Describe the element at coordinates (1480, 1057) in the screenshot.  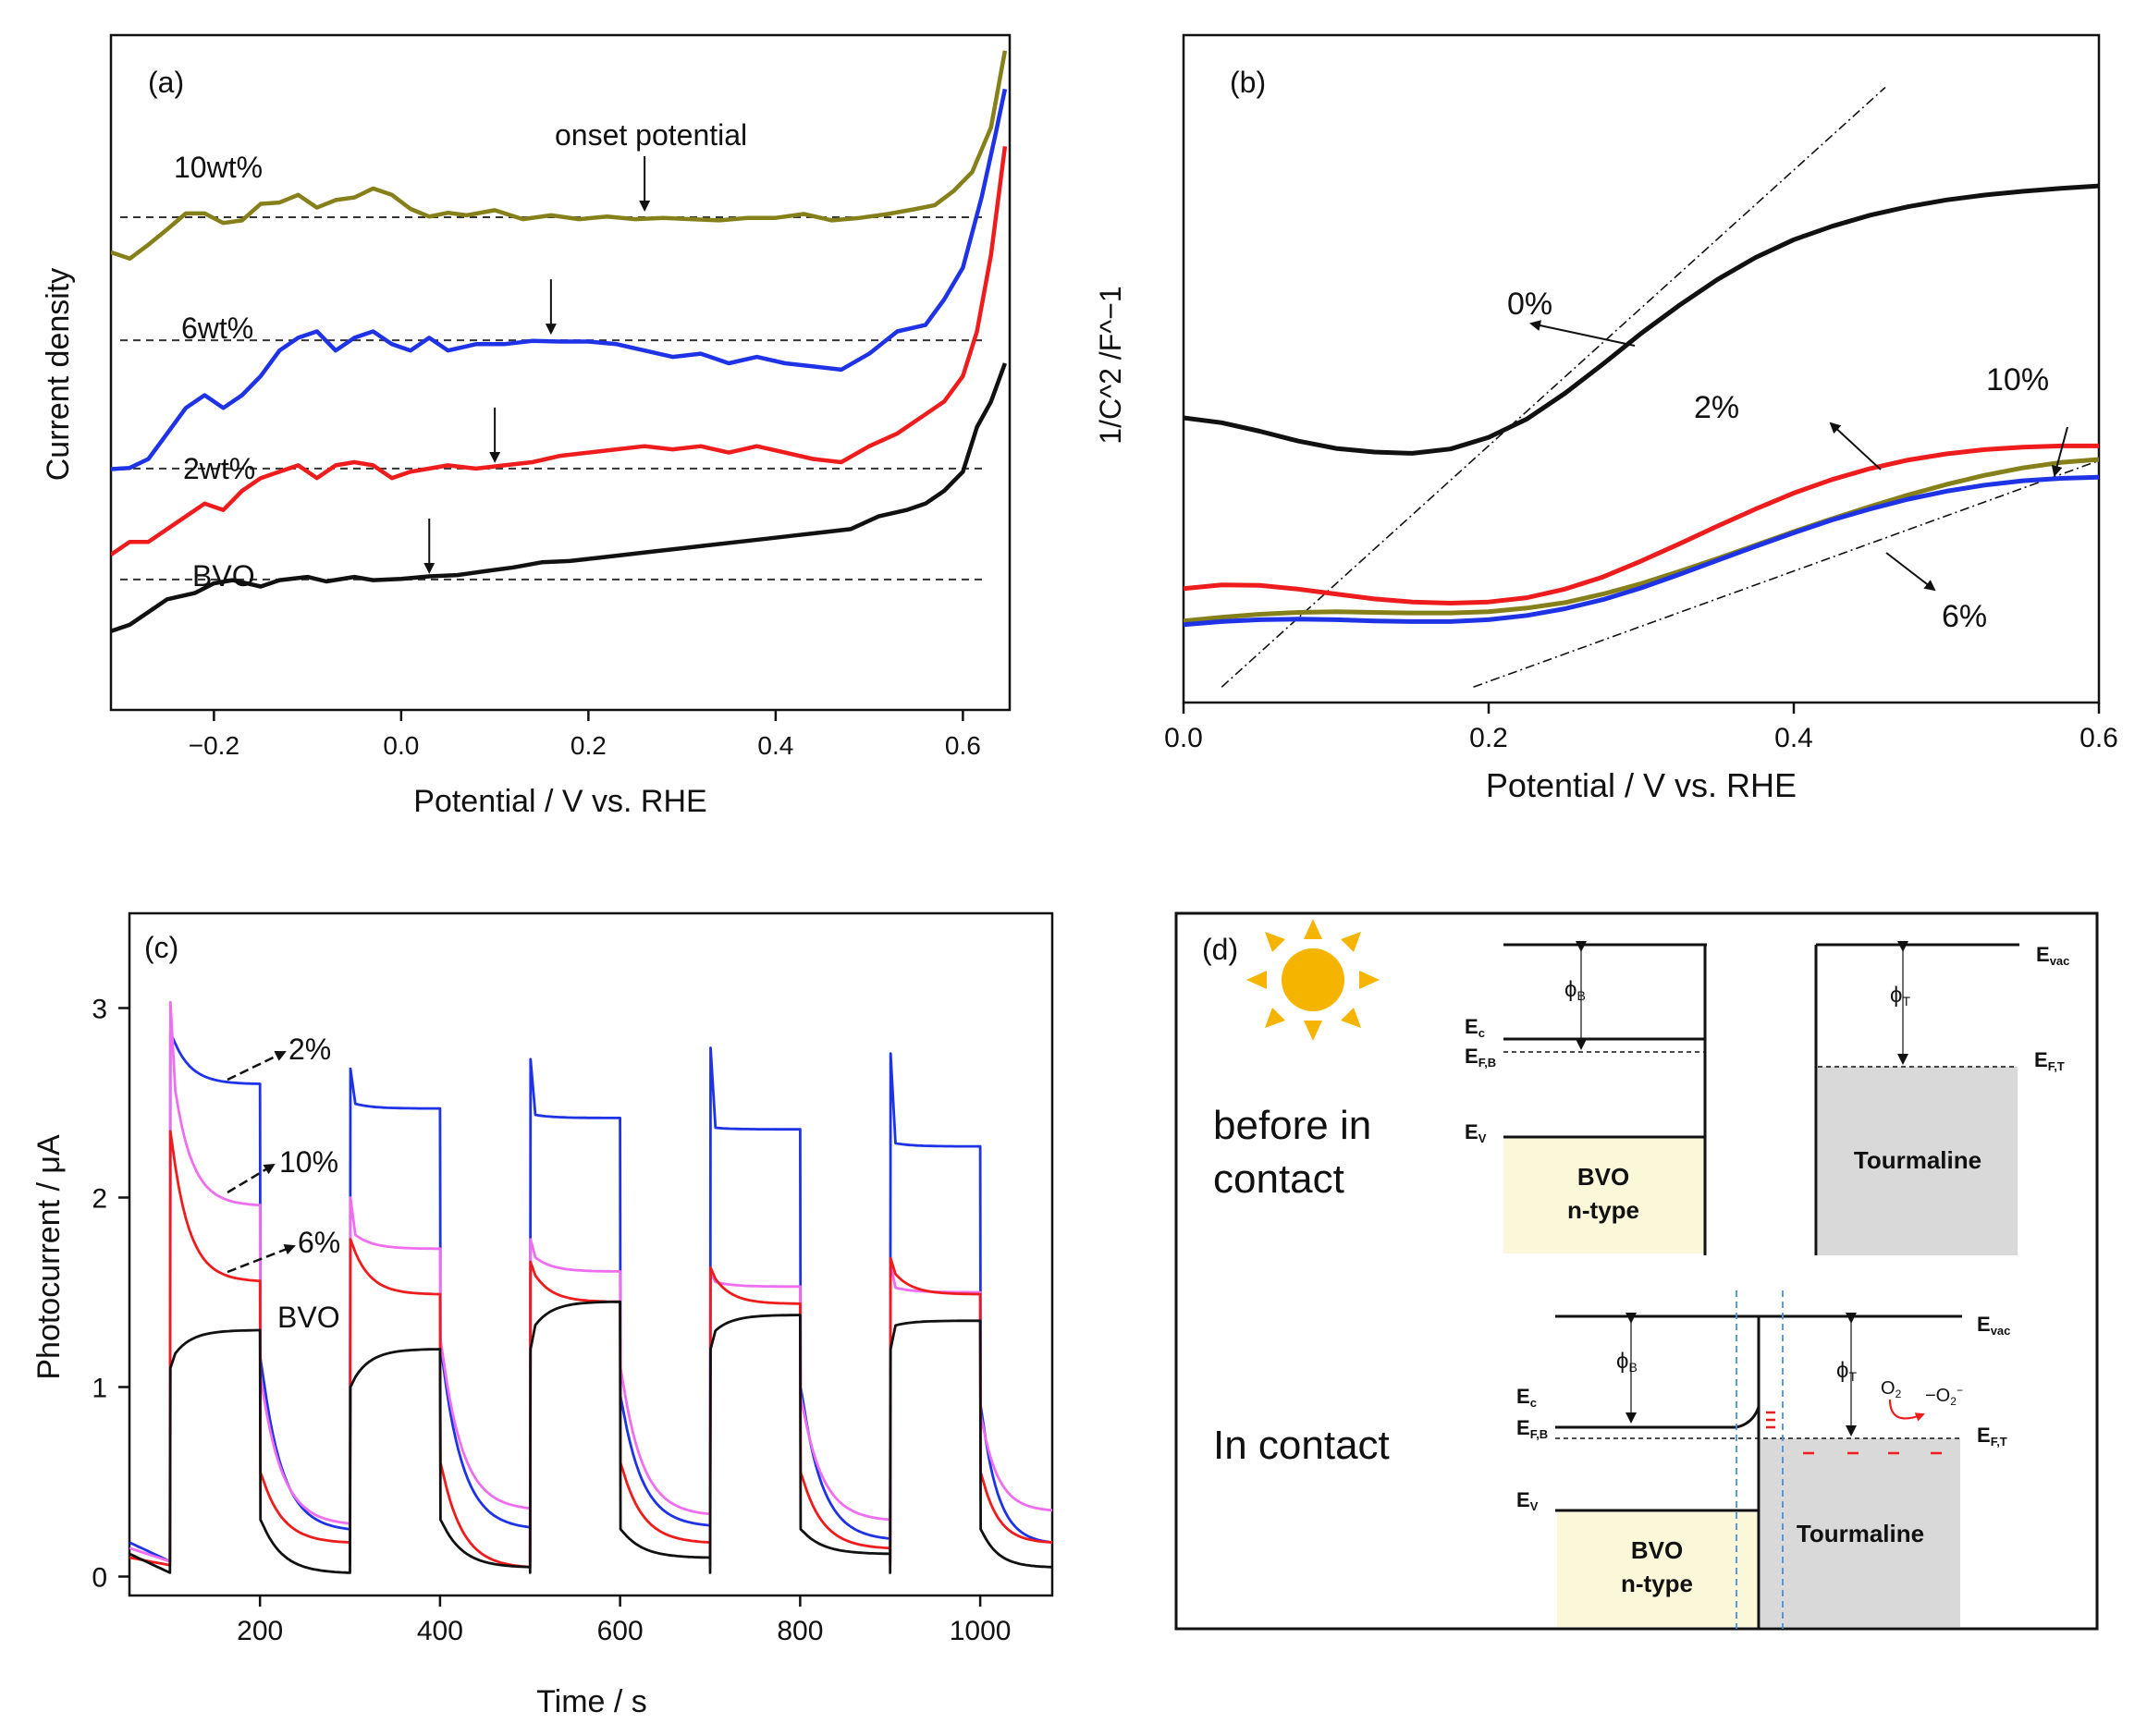
I see `before-efb-label: EF,B` at that location.